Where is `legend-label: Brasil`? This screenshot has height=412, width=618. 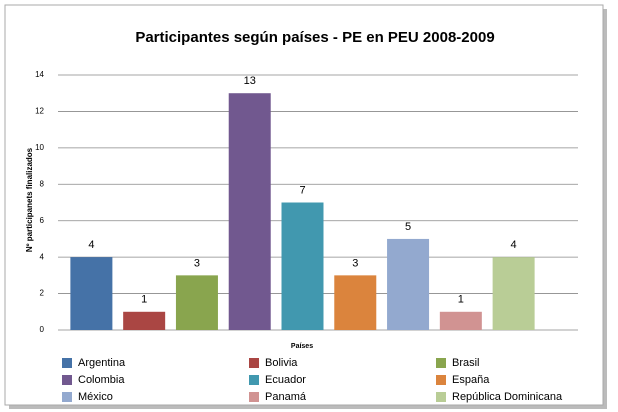 legend-label: Brasil is located at coordinates (466, 363).